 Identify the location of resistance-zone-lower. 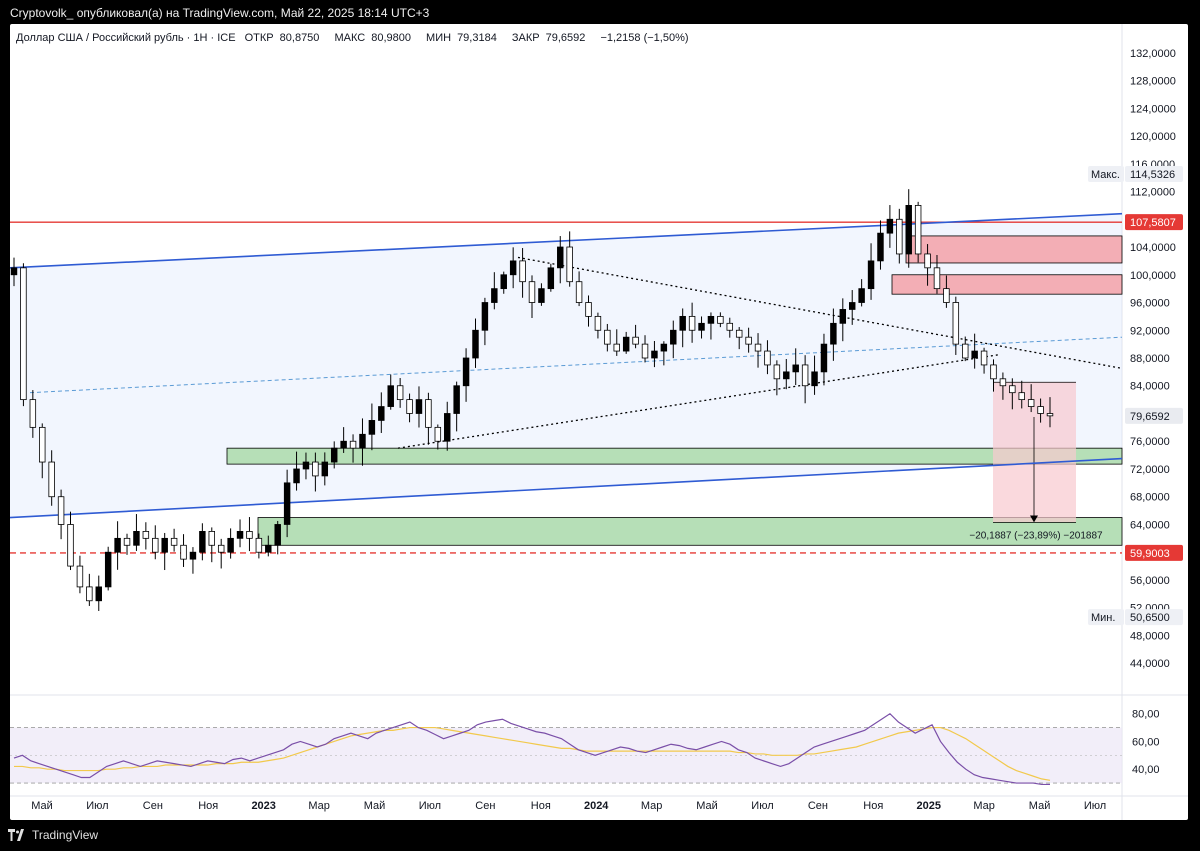
(1007, 284).